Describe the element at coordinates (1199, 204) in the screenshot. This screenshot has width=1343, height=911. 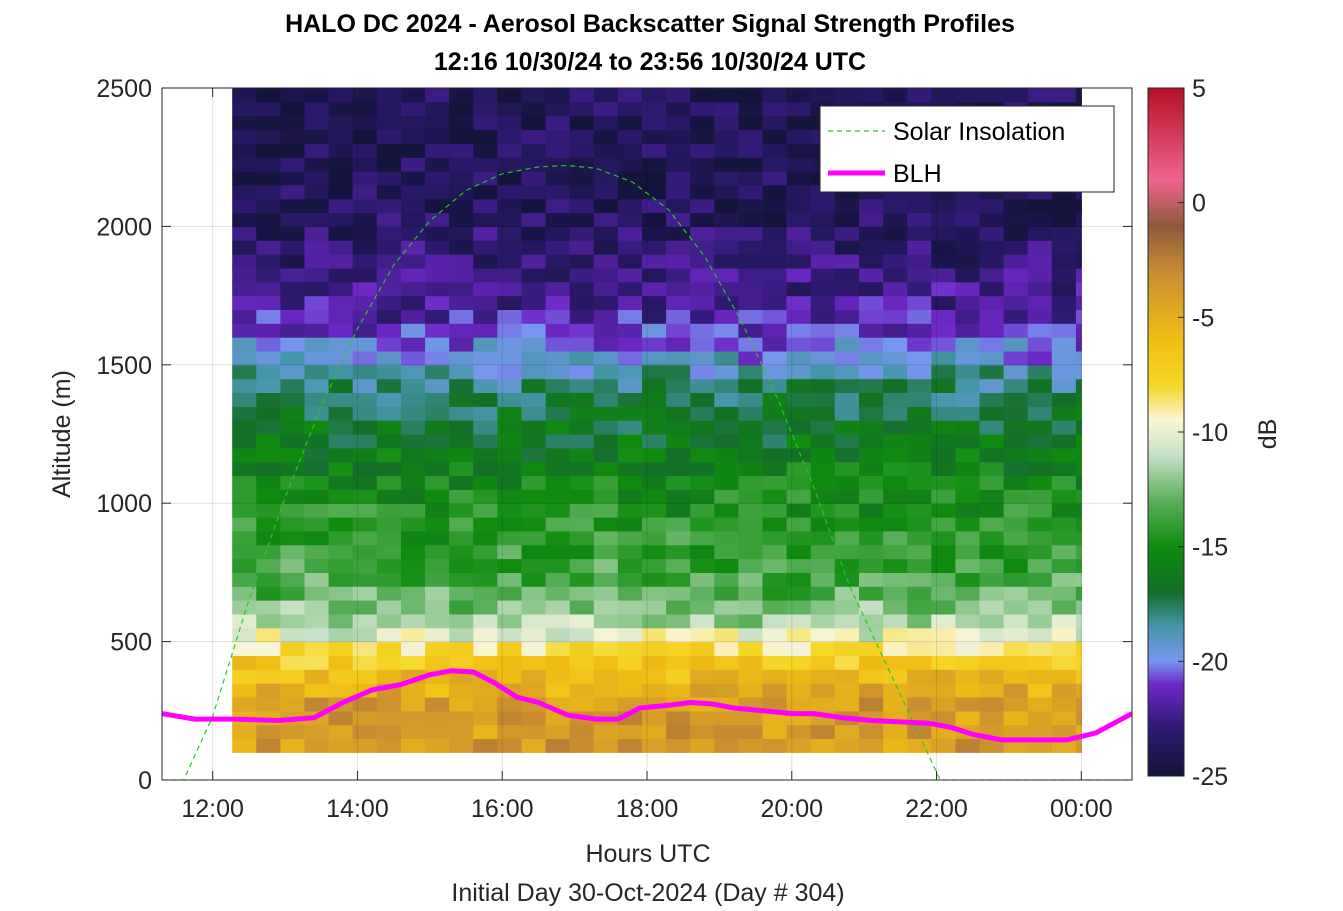
I see `colorbar-tick-label: 0` at that location.